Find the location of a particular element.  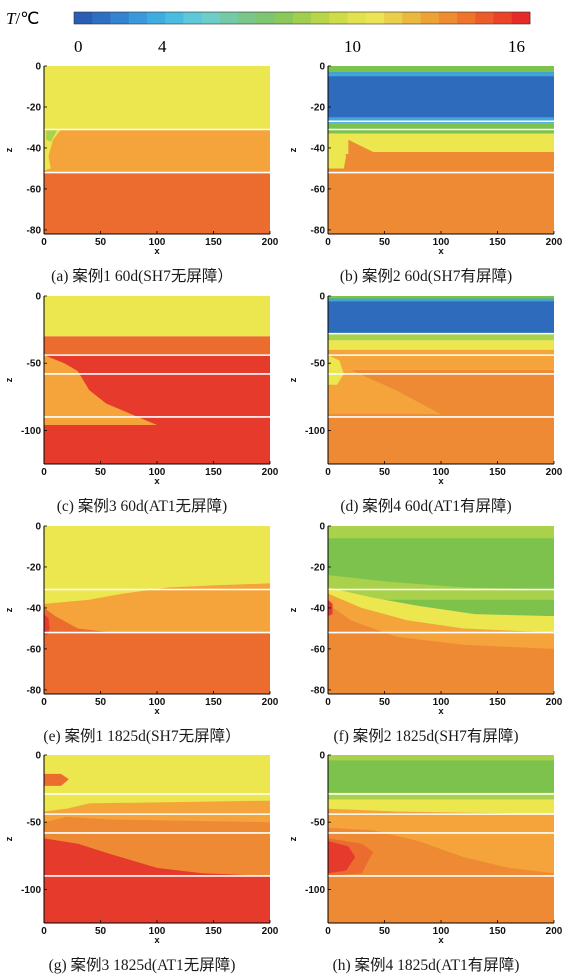

panel-b-plot: 0 50 100 150 200 0 -20 -40 -60 -80 x z is located at coordinates (425, 160).